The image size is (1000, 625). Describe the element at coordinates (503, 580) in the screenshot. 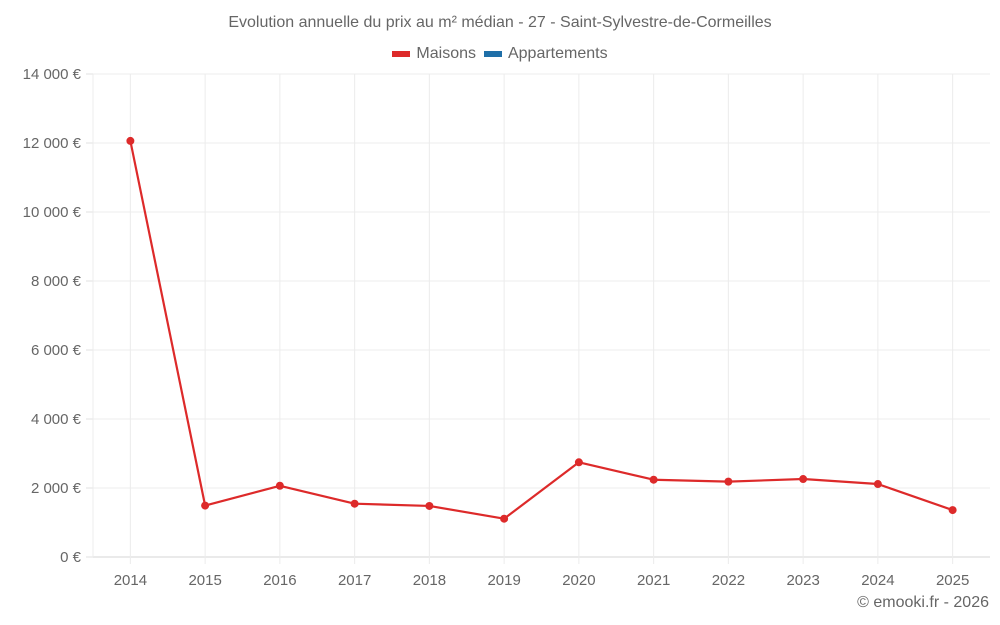

I see `x-tick-label: 2019` at that location.